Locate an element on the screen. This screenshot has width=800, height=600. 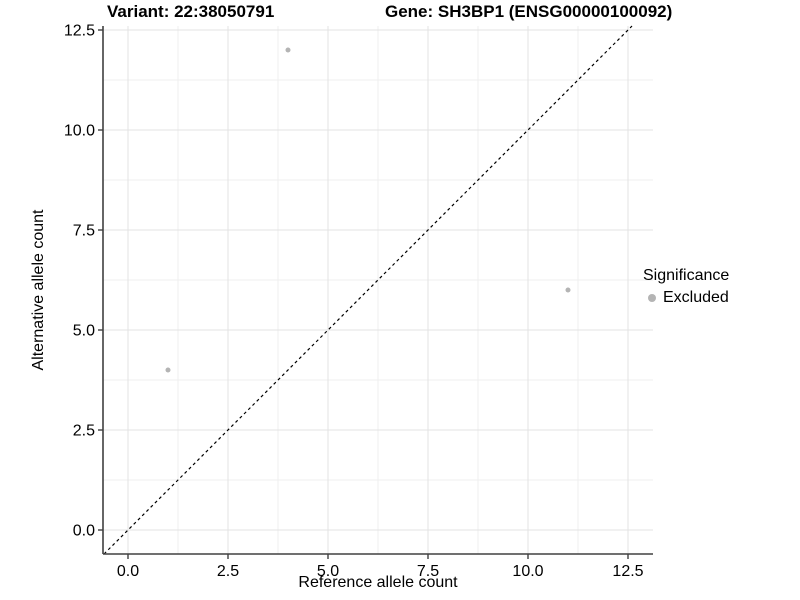
y-tick-label: 5.0 is located at coordinates (84, 331).